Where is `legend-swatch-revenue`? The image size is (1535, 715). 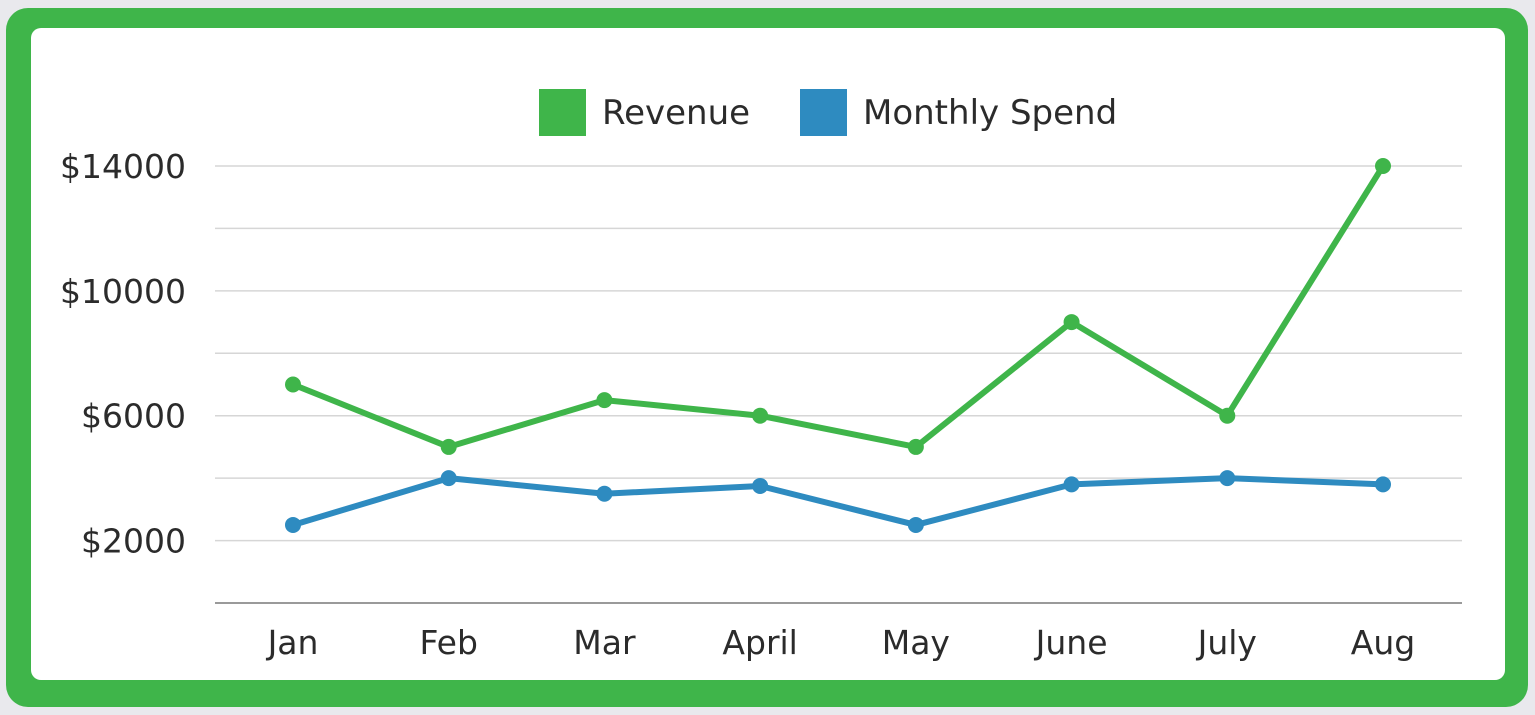
legend-swatch-revenue is located at coordinates (562, 112).